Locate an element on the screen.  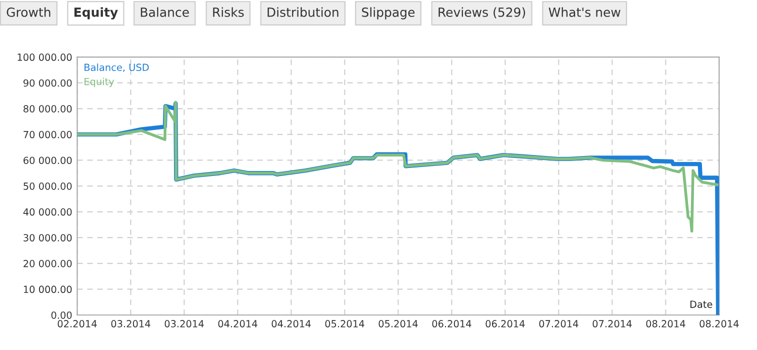
text: Growth is located at coordinates (28, 12).